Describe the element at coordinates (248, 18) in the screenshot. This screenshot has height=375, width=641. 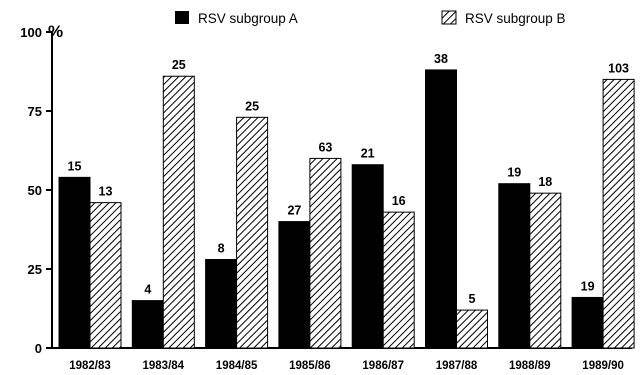
I see `legend-label-subgroup-a: RSV subgroup A` at that location.